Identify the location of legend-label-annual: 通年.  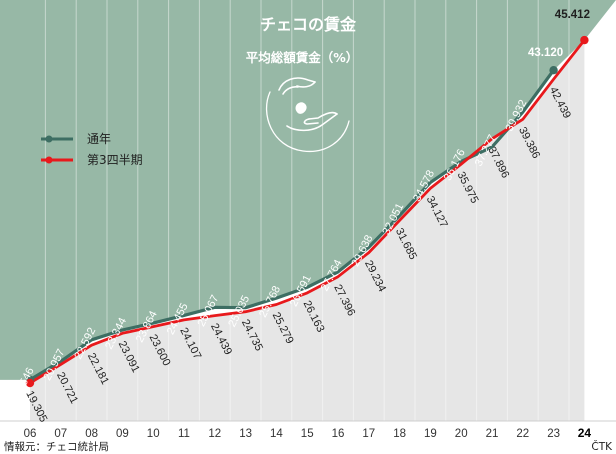
(99, 139).